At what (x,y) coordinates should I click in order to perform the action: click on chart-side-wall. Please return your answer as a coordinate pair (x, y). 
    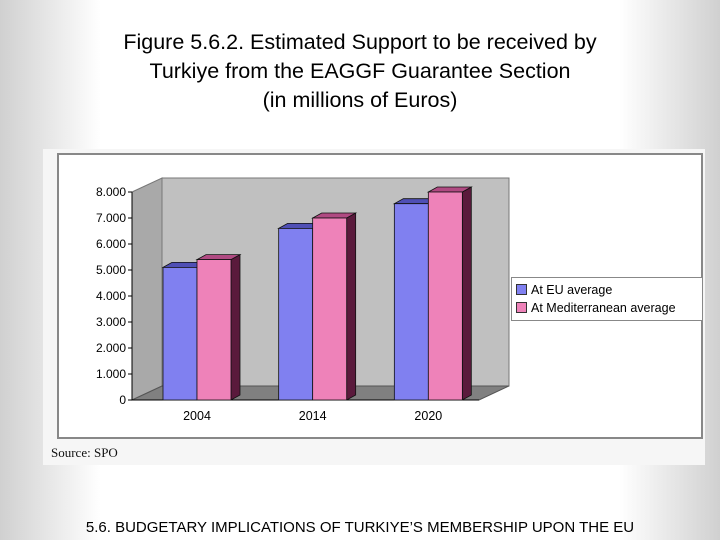
    Looking at the image, I should click on (147, 289).